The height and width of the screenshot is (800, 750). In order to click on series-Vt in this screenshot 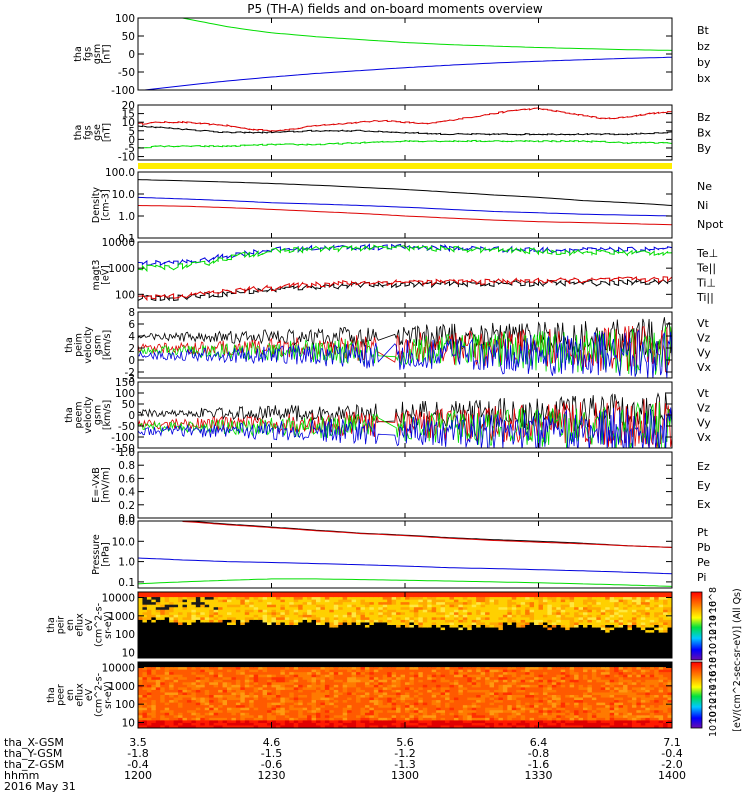, I will do `click(405, 412)`.